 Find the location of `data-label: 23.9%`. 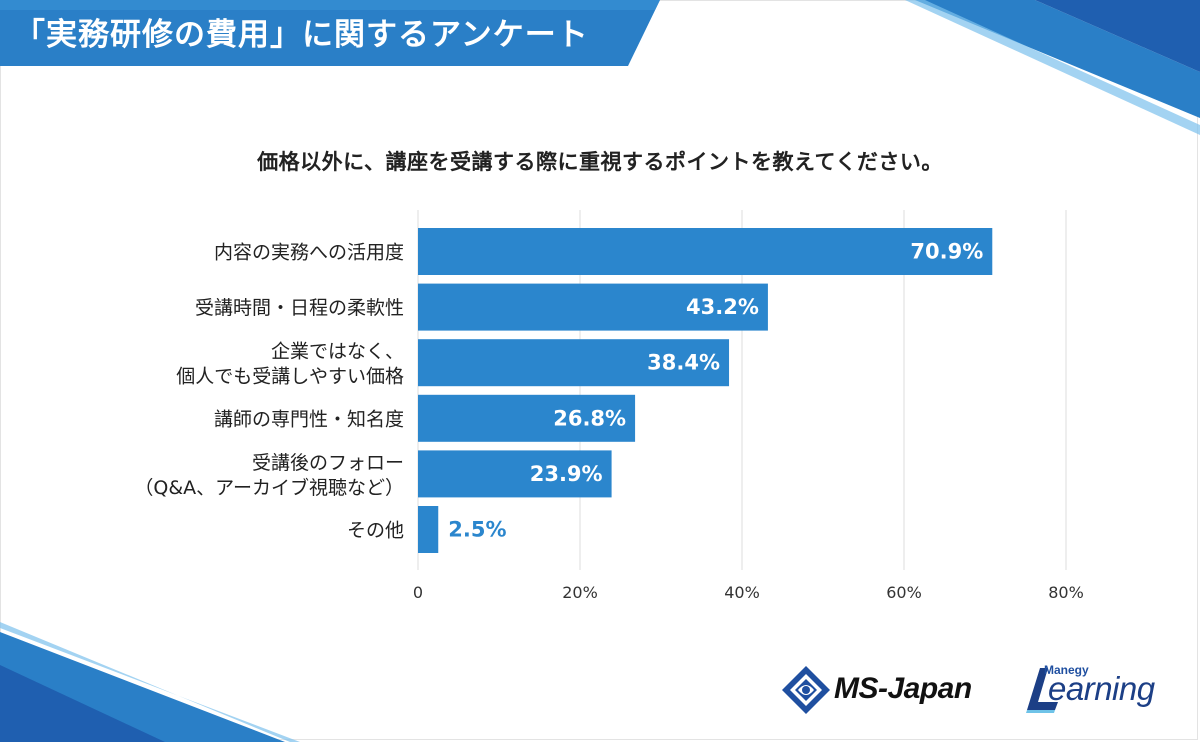

data-label: 23.9% is located at coordinates (566, 474).